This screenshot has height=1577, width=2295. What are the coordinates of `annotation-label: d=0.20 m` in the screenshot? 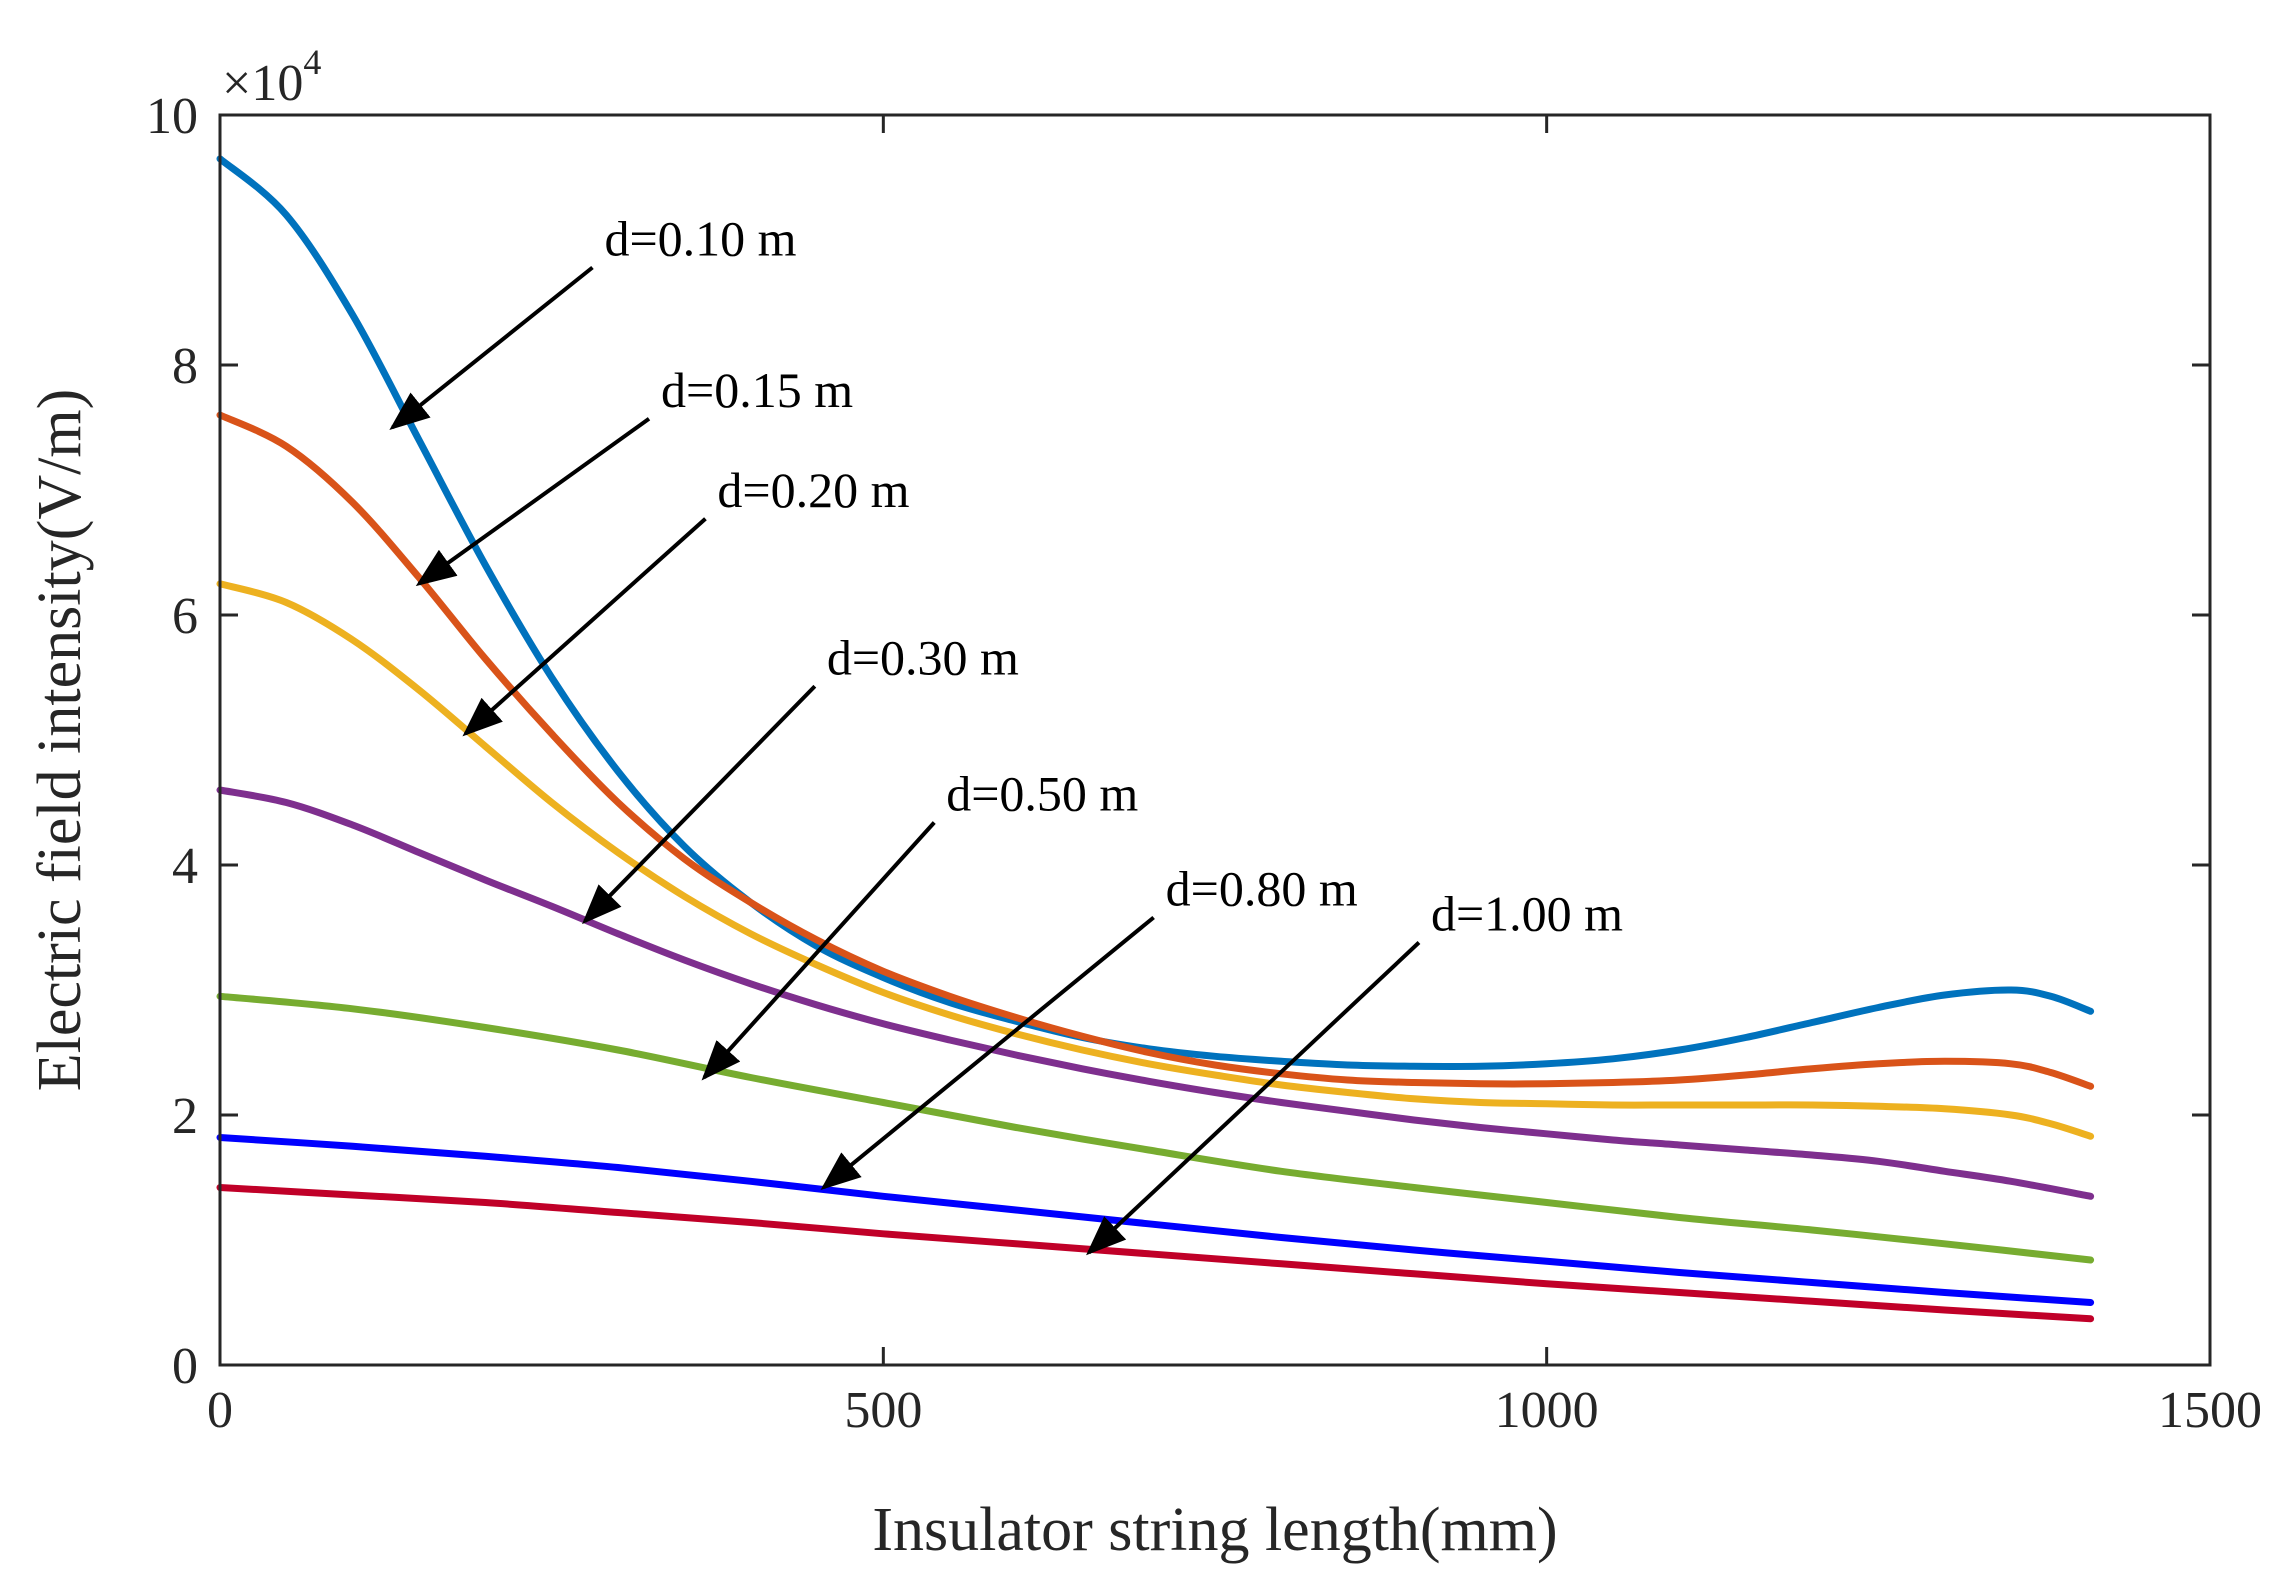 It's located at (813, 490).